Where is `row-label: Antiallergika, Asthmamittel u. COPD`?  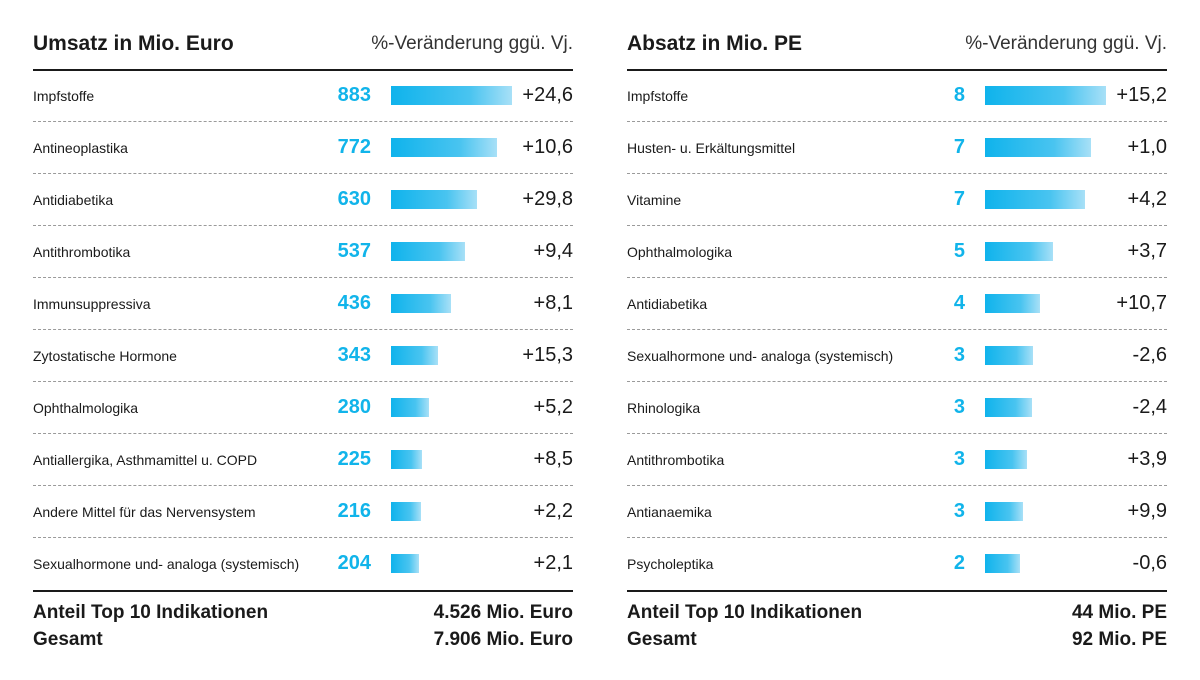 row-label: Antiallergika, Asthmamittel u. COPD is located at coordinates (145, 459).